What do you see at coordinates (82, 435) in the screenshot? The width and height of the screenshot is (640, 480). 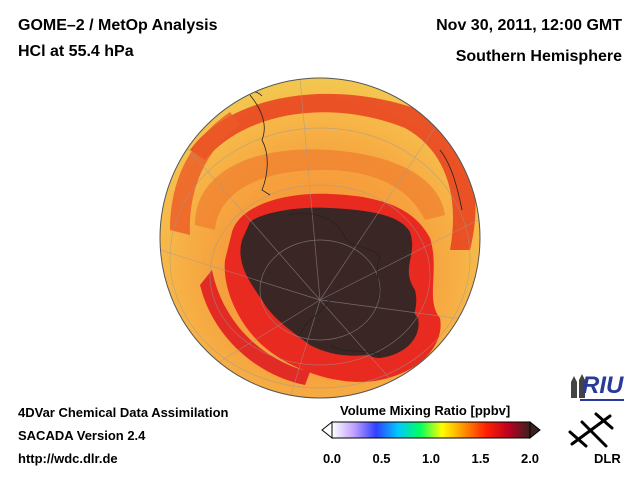 I see `footer-line-2: SACADA Version 2.4` at bounding box center [82, 435].